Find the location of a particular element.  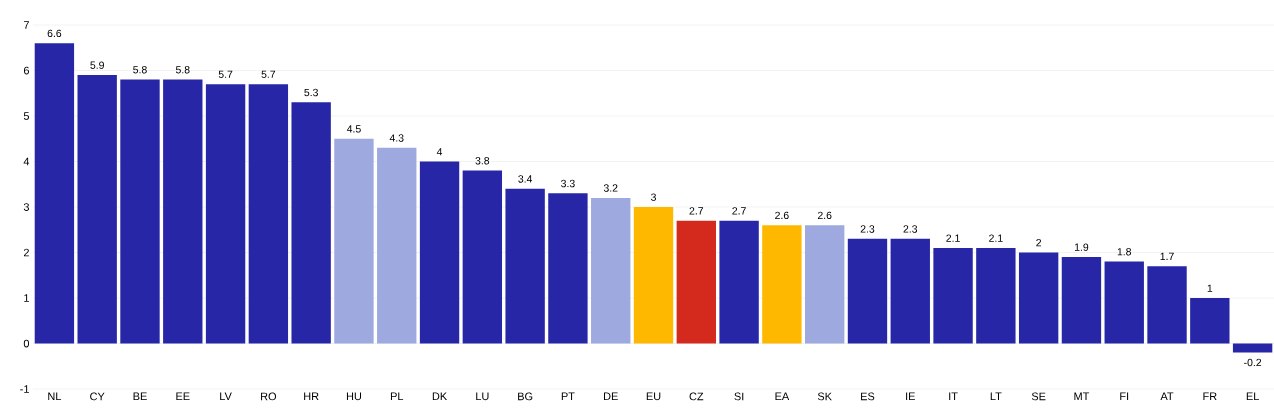

x-tick-label: BG is located at coordinates (525, 396).